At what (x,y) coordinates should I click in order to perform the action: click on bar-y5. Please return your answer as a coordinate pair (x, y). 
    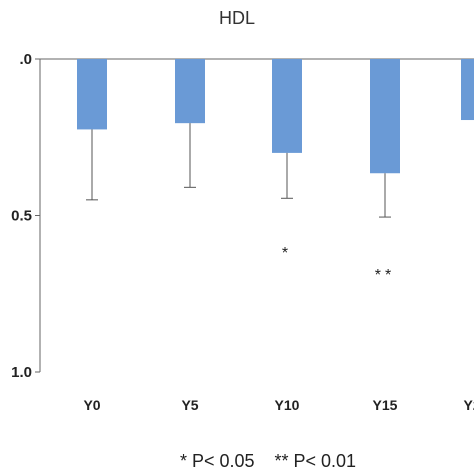
    Looking at the image, I should click on (190, 91).